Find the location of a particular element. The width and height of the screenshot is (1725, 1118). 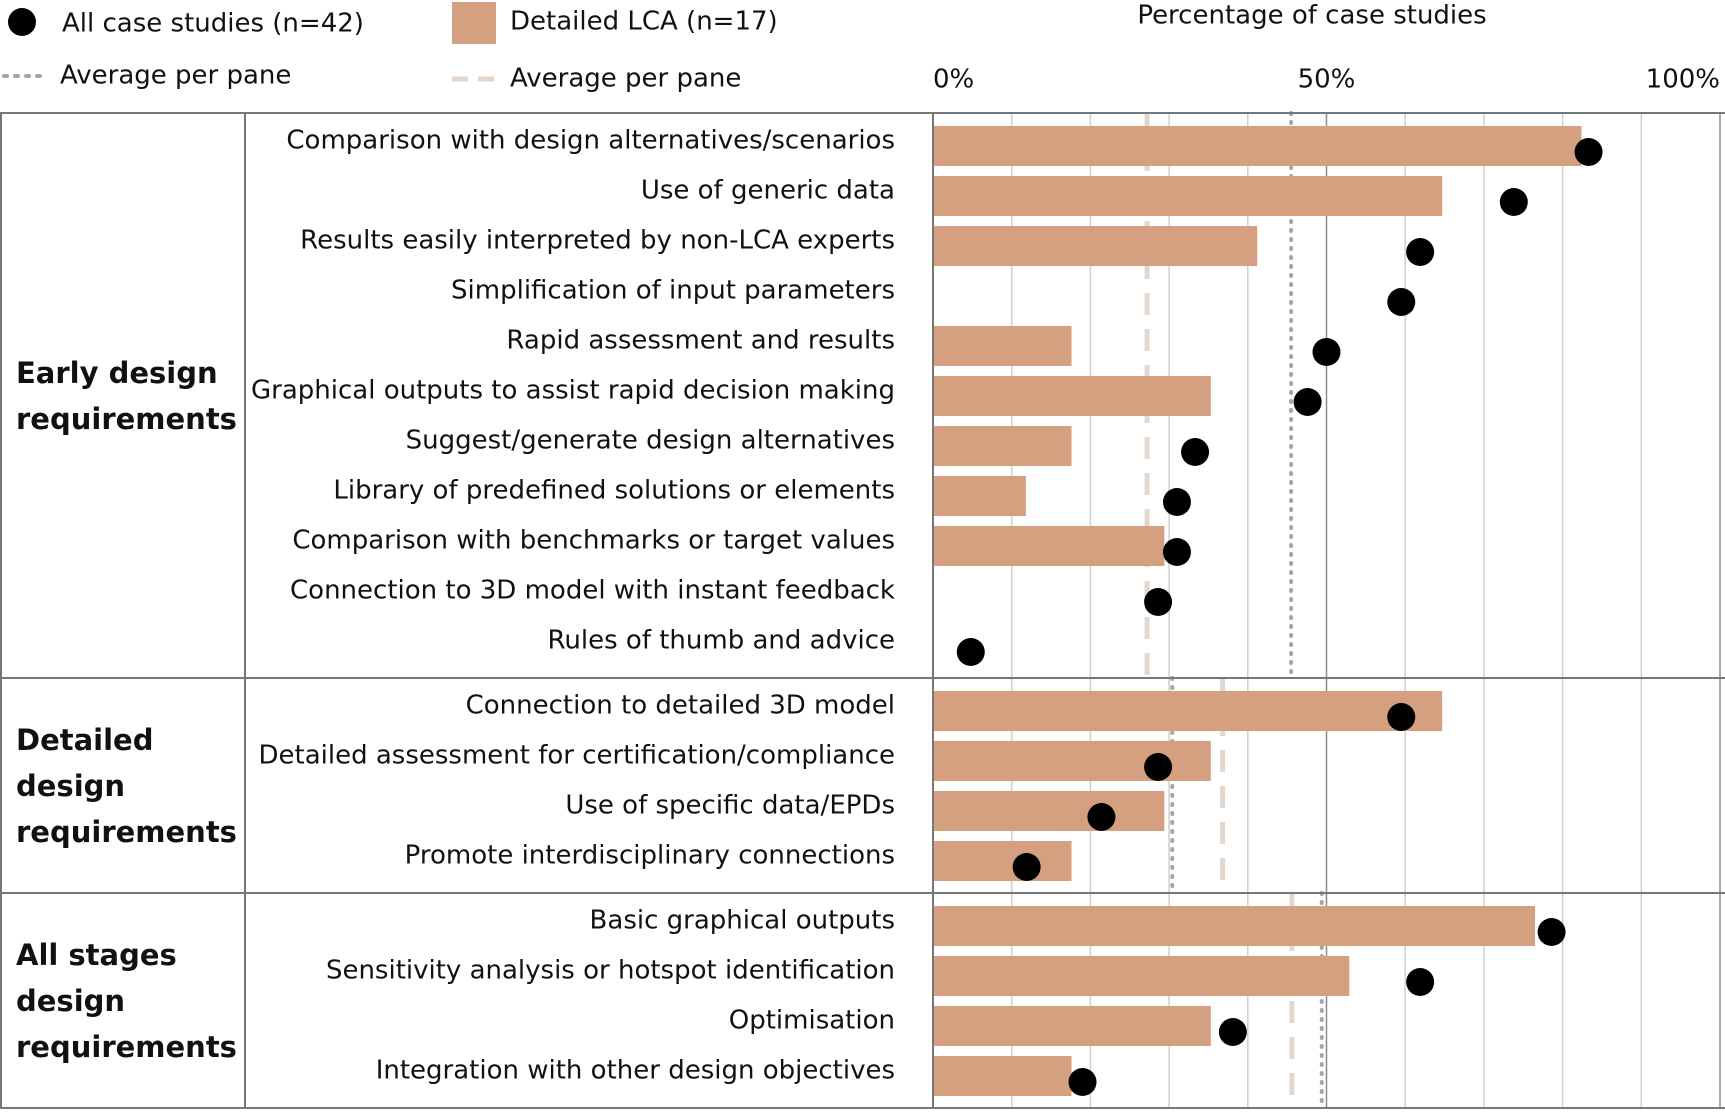

group-label: Detailed design requirements is located at coordinates (126, 785).